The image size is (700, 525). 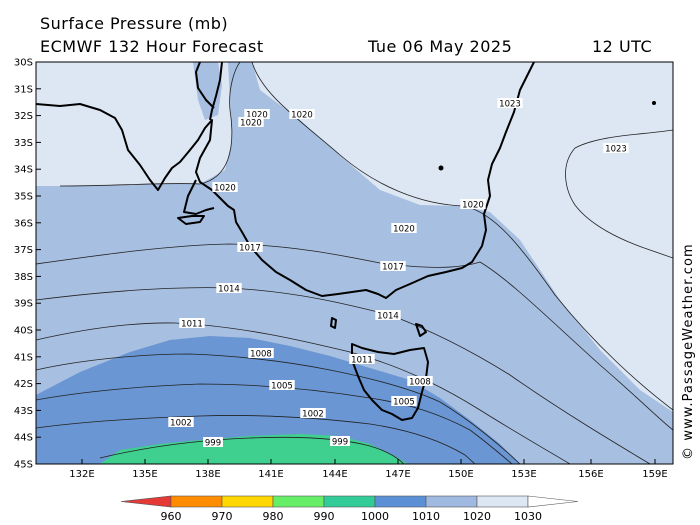 I want to click on legend-label-1010: 1010, so click(x=426, y=516).